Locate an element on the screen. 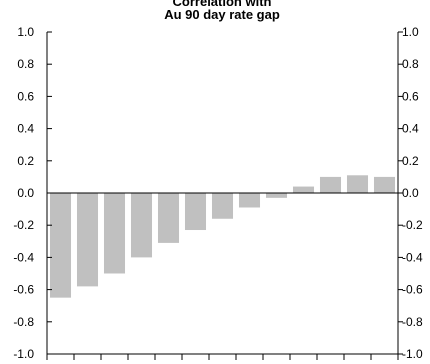 This screenshot has height=364, width=430. y-tick-label-right: 0.6 is located at coordinates (410, 96).